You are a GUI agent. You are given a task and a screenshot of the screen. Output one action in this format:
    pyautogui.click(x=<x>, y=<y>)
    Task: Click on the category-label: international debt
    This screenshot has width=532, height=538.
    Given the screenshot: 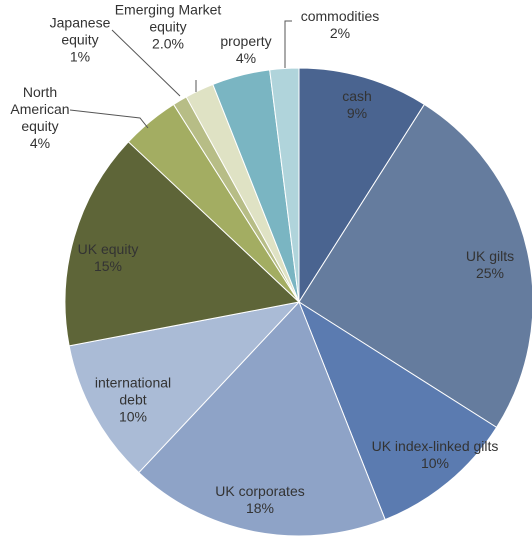 What is the action you would take?
    pyautogui.click(x=133, y=391)
    